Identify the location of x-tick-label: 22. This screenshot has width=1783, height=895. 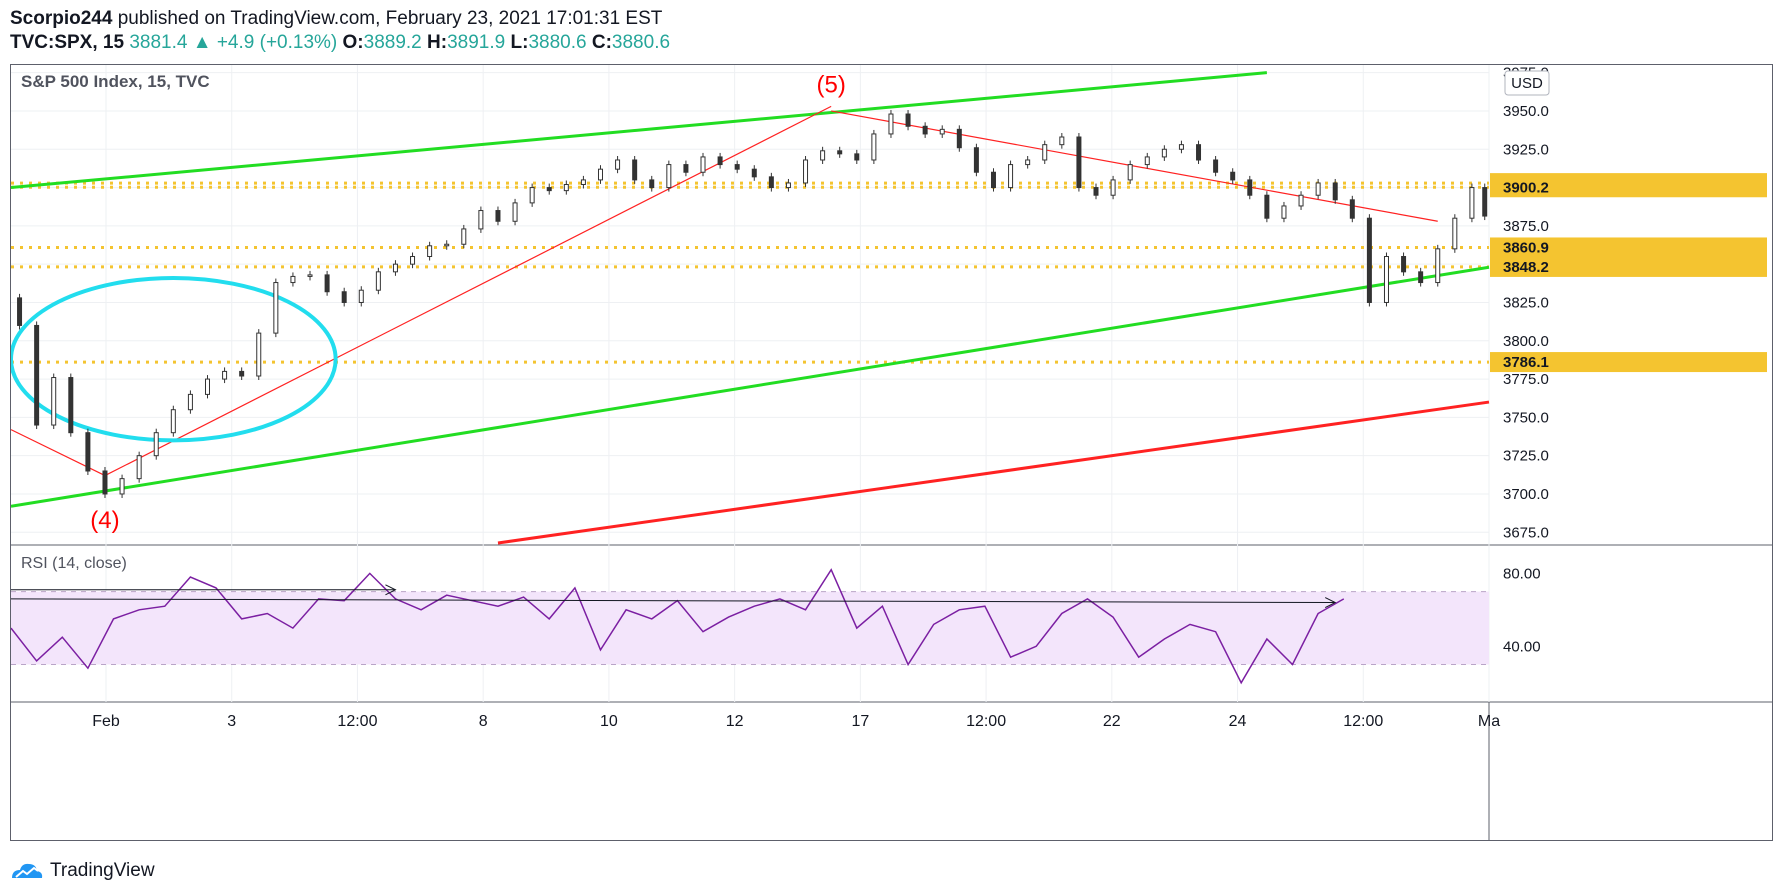
(1112, 721).